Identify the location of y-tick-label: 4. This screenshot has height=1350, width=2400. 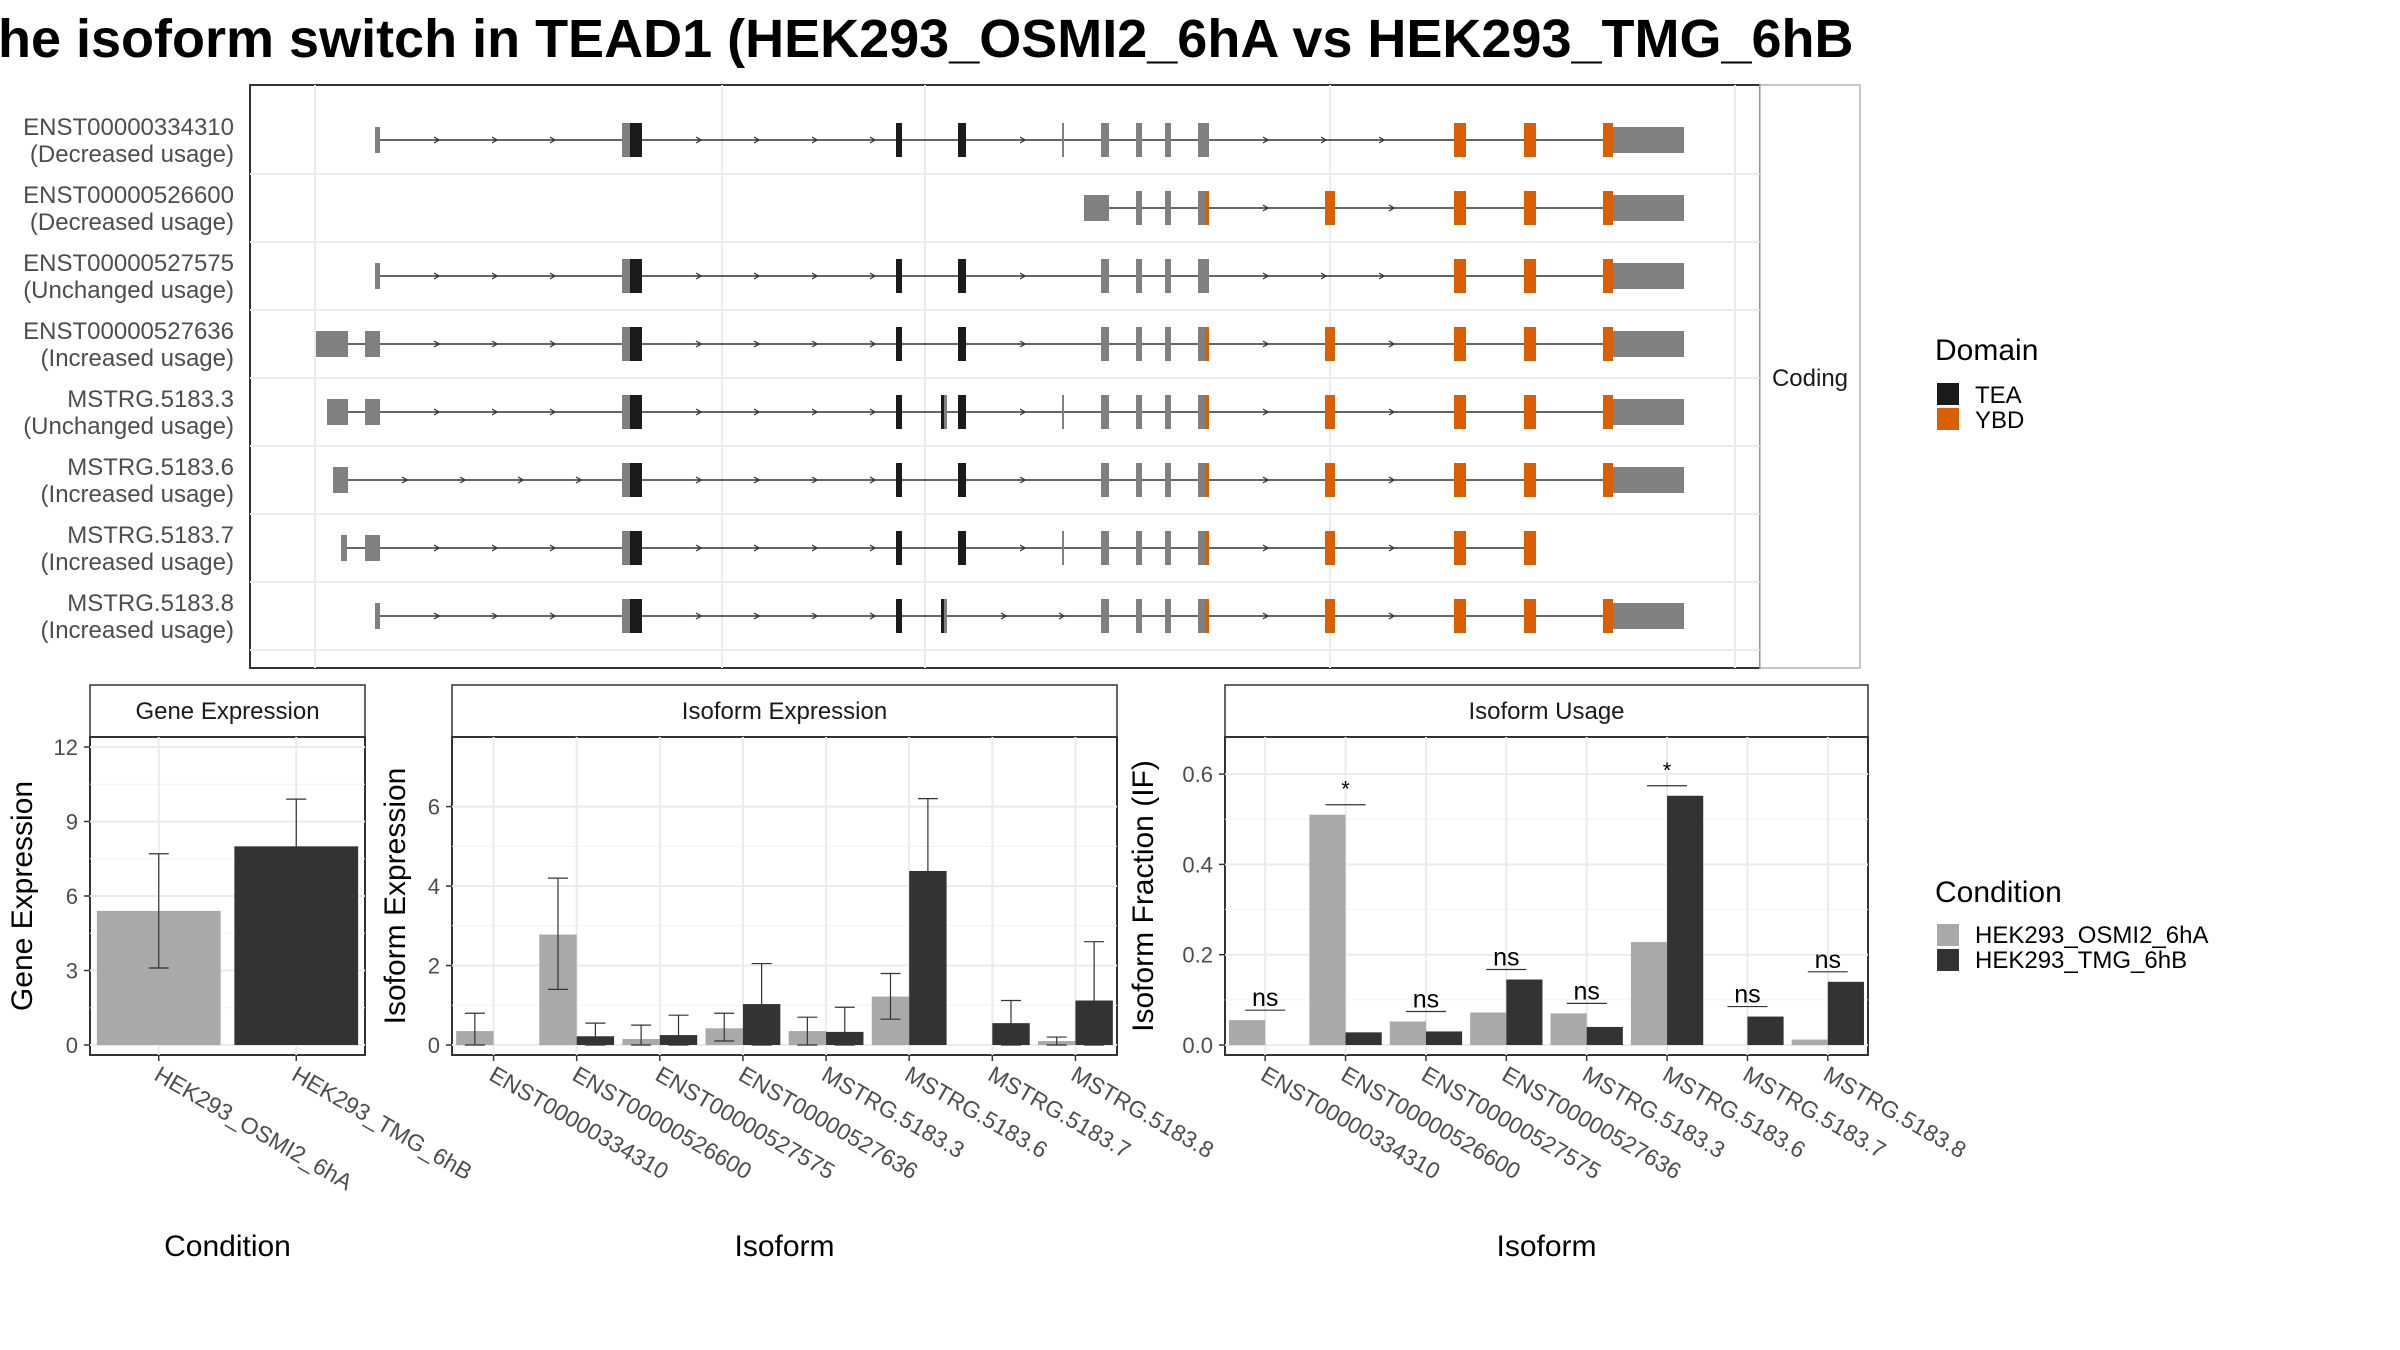
(434, 886).